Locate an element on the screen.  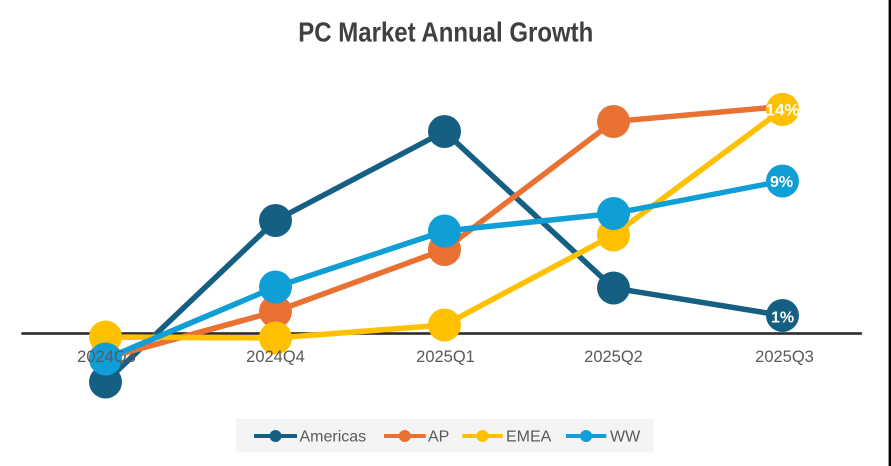
svg-text: 2024Q4 is located at coordinates (275, 357).